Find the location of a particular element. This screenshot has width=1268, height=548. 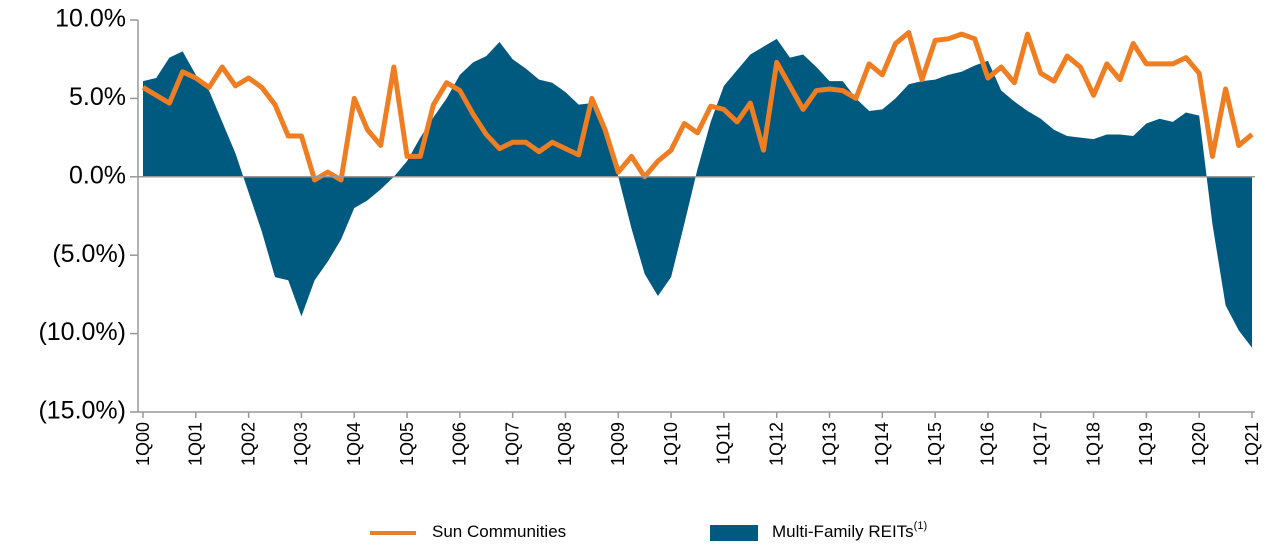

x-tick-label: 1Q12 is located at coordinates (776, 444).